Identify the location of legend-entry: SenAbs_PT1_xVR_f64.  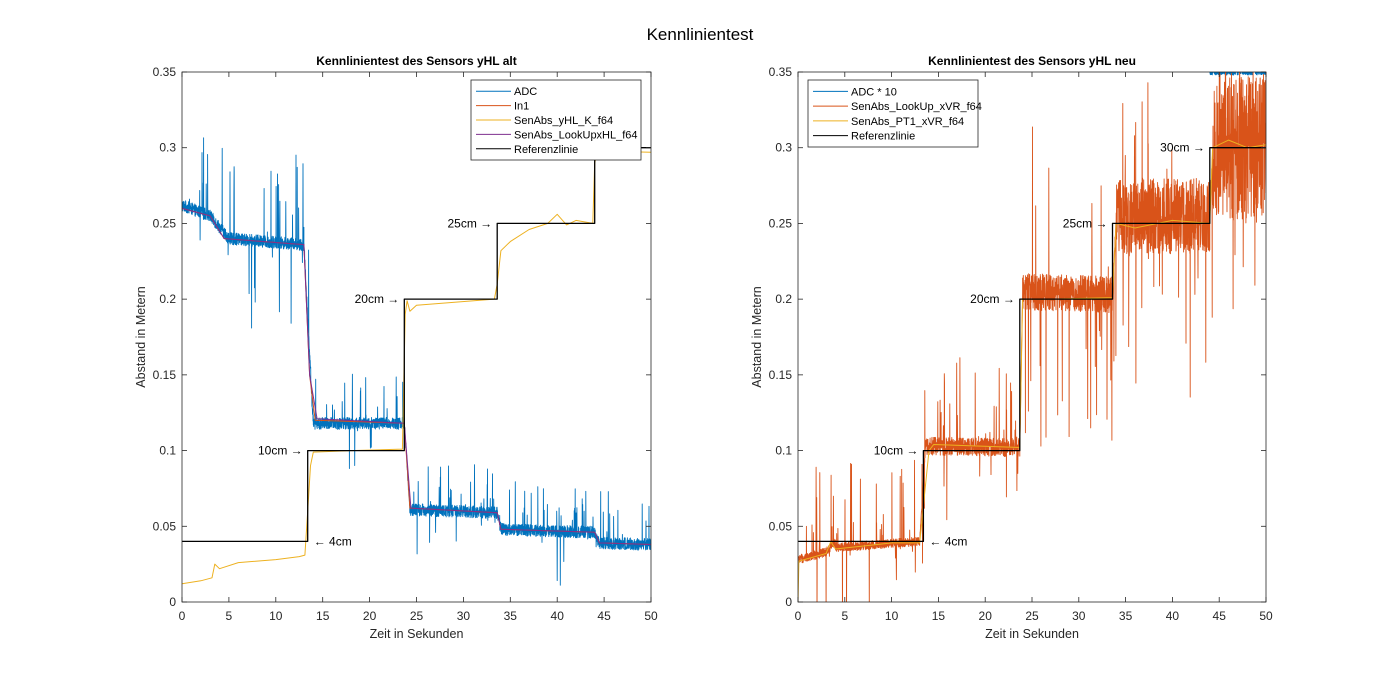
(907, 122).